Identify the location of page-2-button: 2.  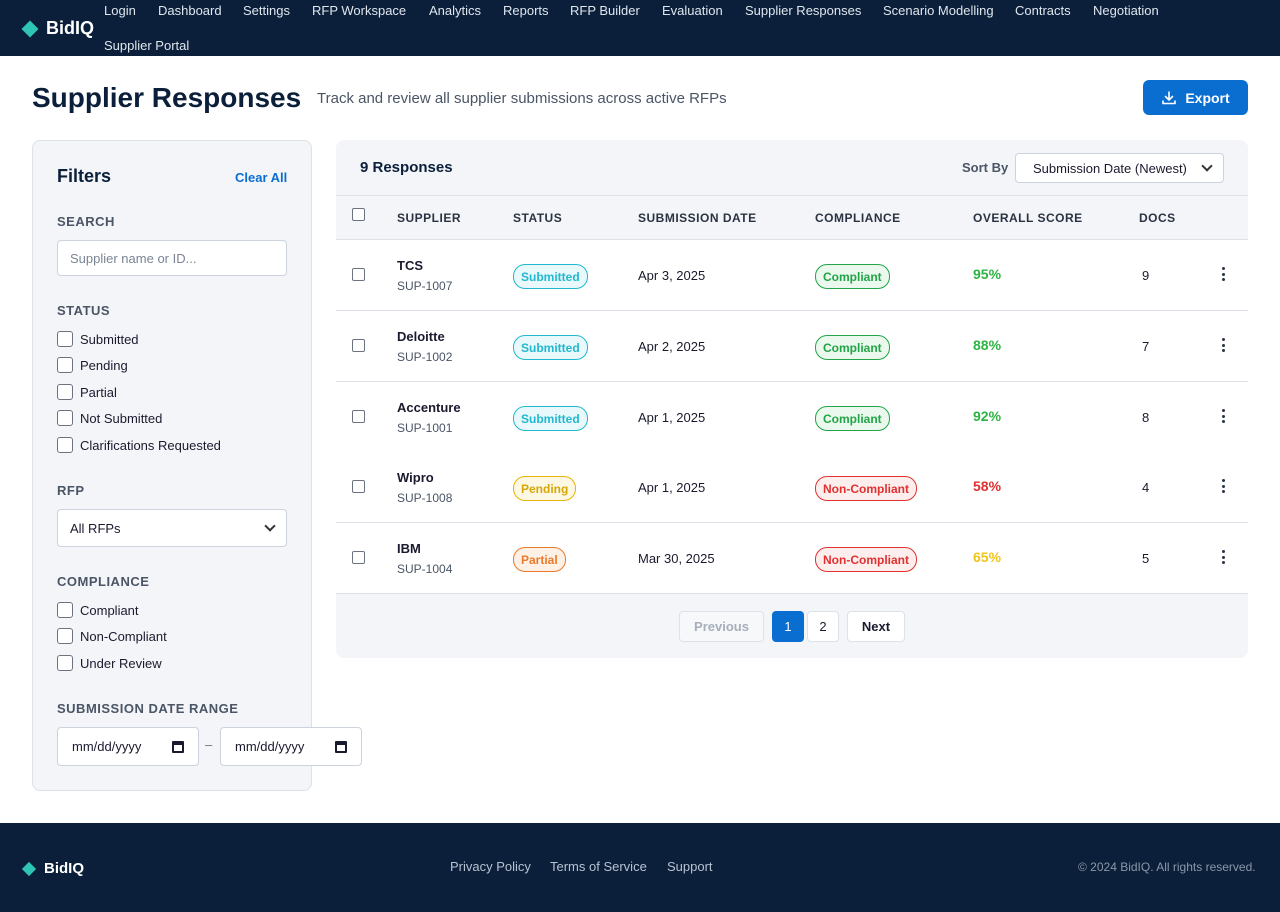
(823, 626).